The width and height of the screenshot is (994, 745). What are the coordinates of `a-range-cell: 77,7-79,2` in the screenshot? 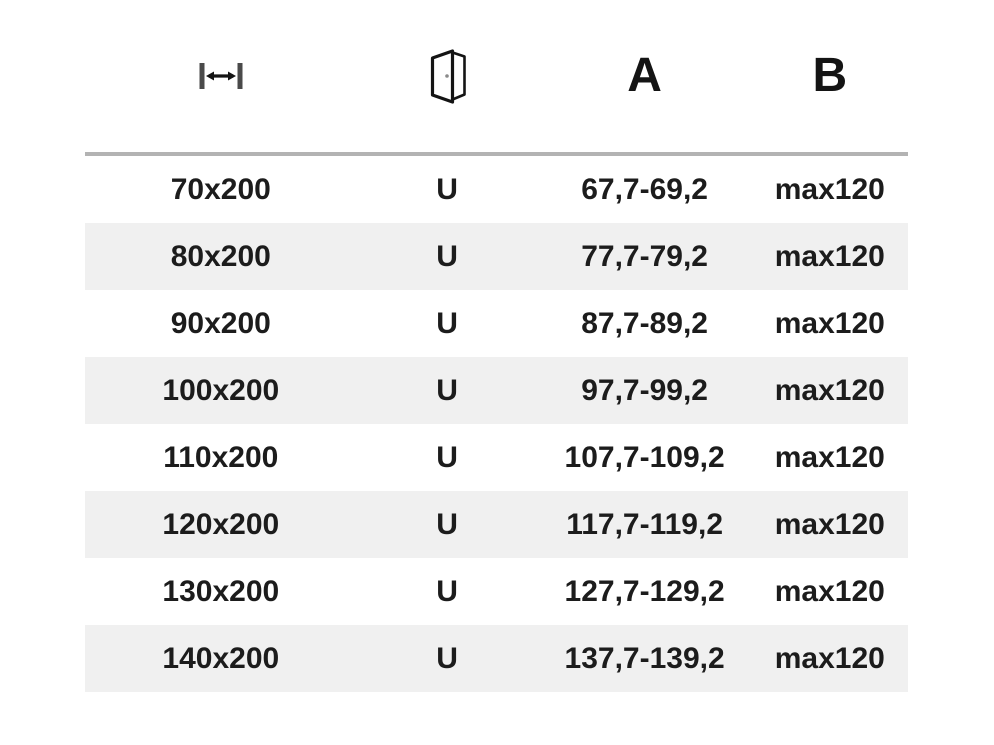 It's located at (644, 256).